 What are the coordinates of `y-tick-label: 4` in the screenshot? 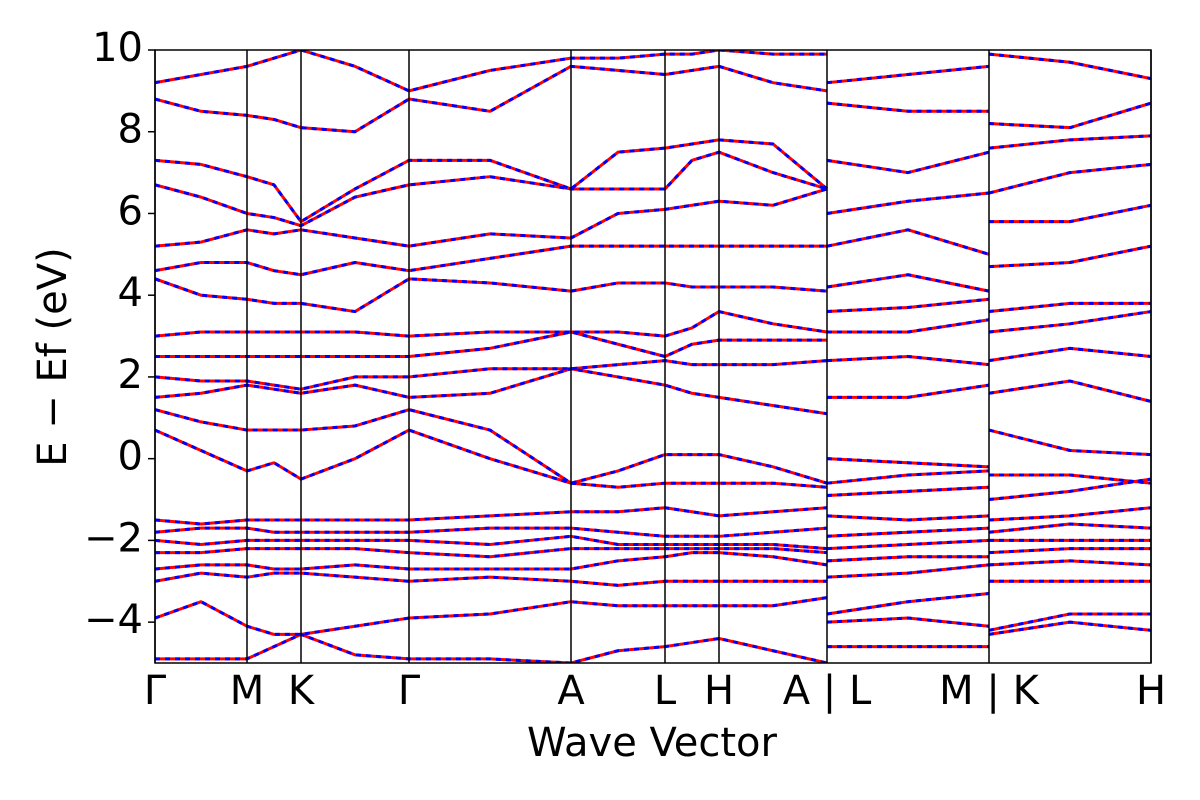 It's located at (130, 293).